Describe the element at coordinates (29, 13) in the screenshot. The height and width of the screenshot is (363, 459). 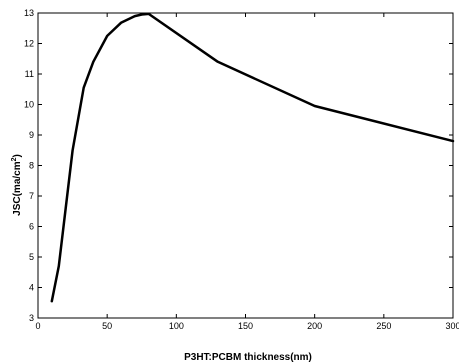
I see `y-tick-label: 13` at that location.